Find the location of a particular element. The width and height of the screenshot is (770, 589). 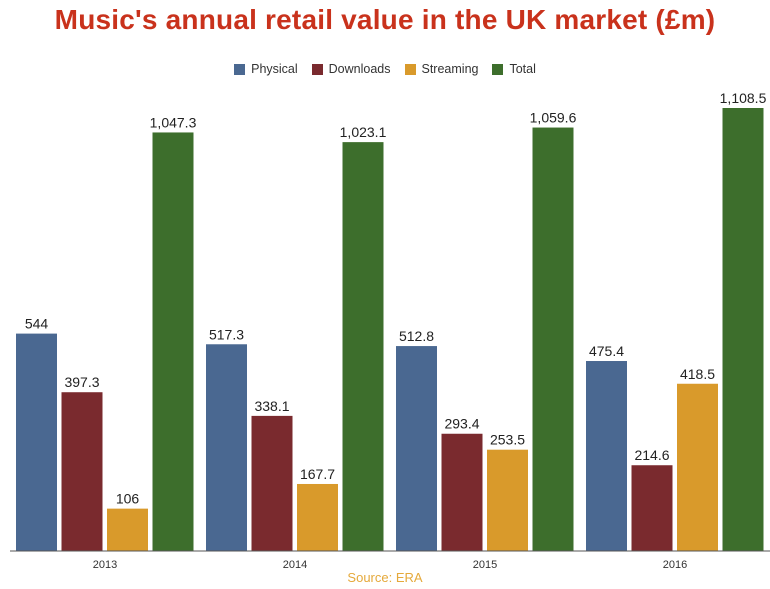

data-label-downloads-2014: 338.1 is located at coordinates (271, 406).